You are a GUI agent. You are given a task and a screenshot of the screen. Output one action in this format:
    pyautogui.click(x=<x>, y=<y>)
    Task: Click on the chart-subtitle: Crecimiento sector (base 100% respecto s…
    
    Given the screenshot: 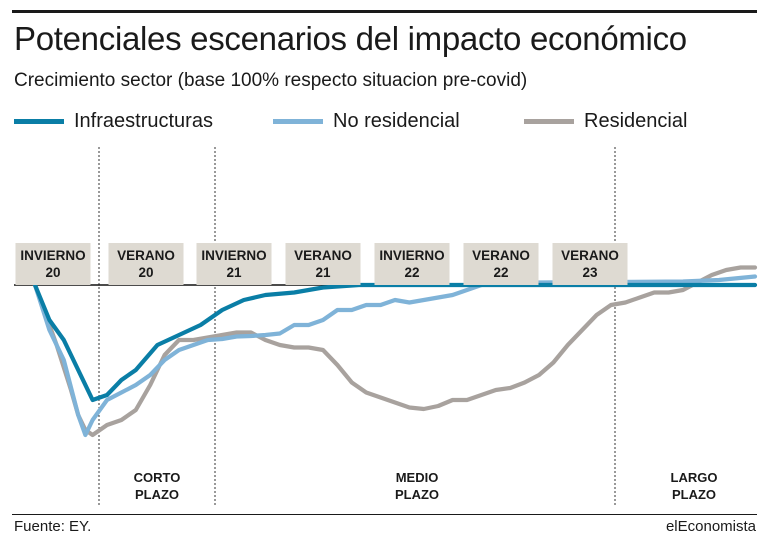 What is the action you would take?
    pyautogui.click(x=271, y=80)
    